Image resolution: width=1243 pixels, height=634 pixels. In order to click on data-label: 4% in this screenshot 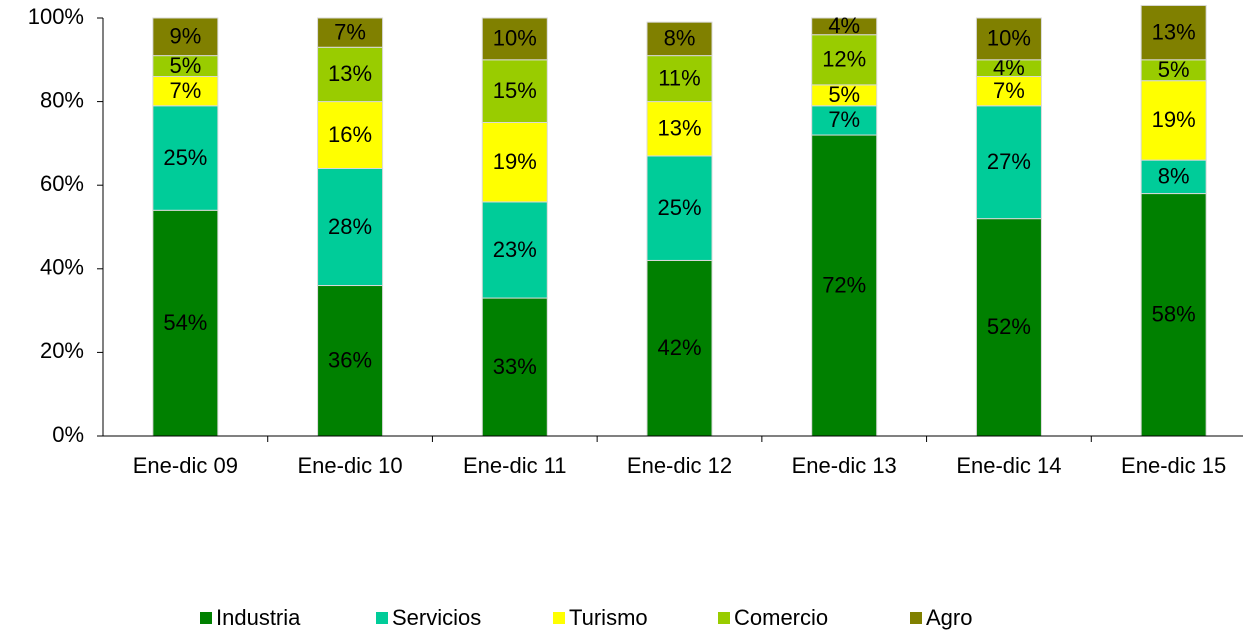, I will do `click(844, 25)`.